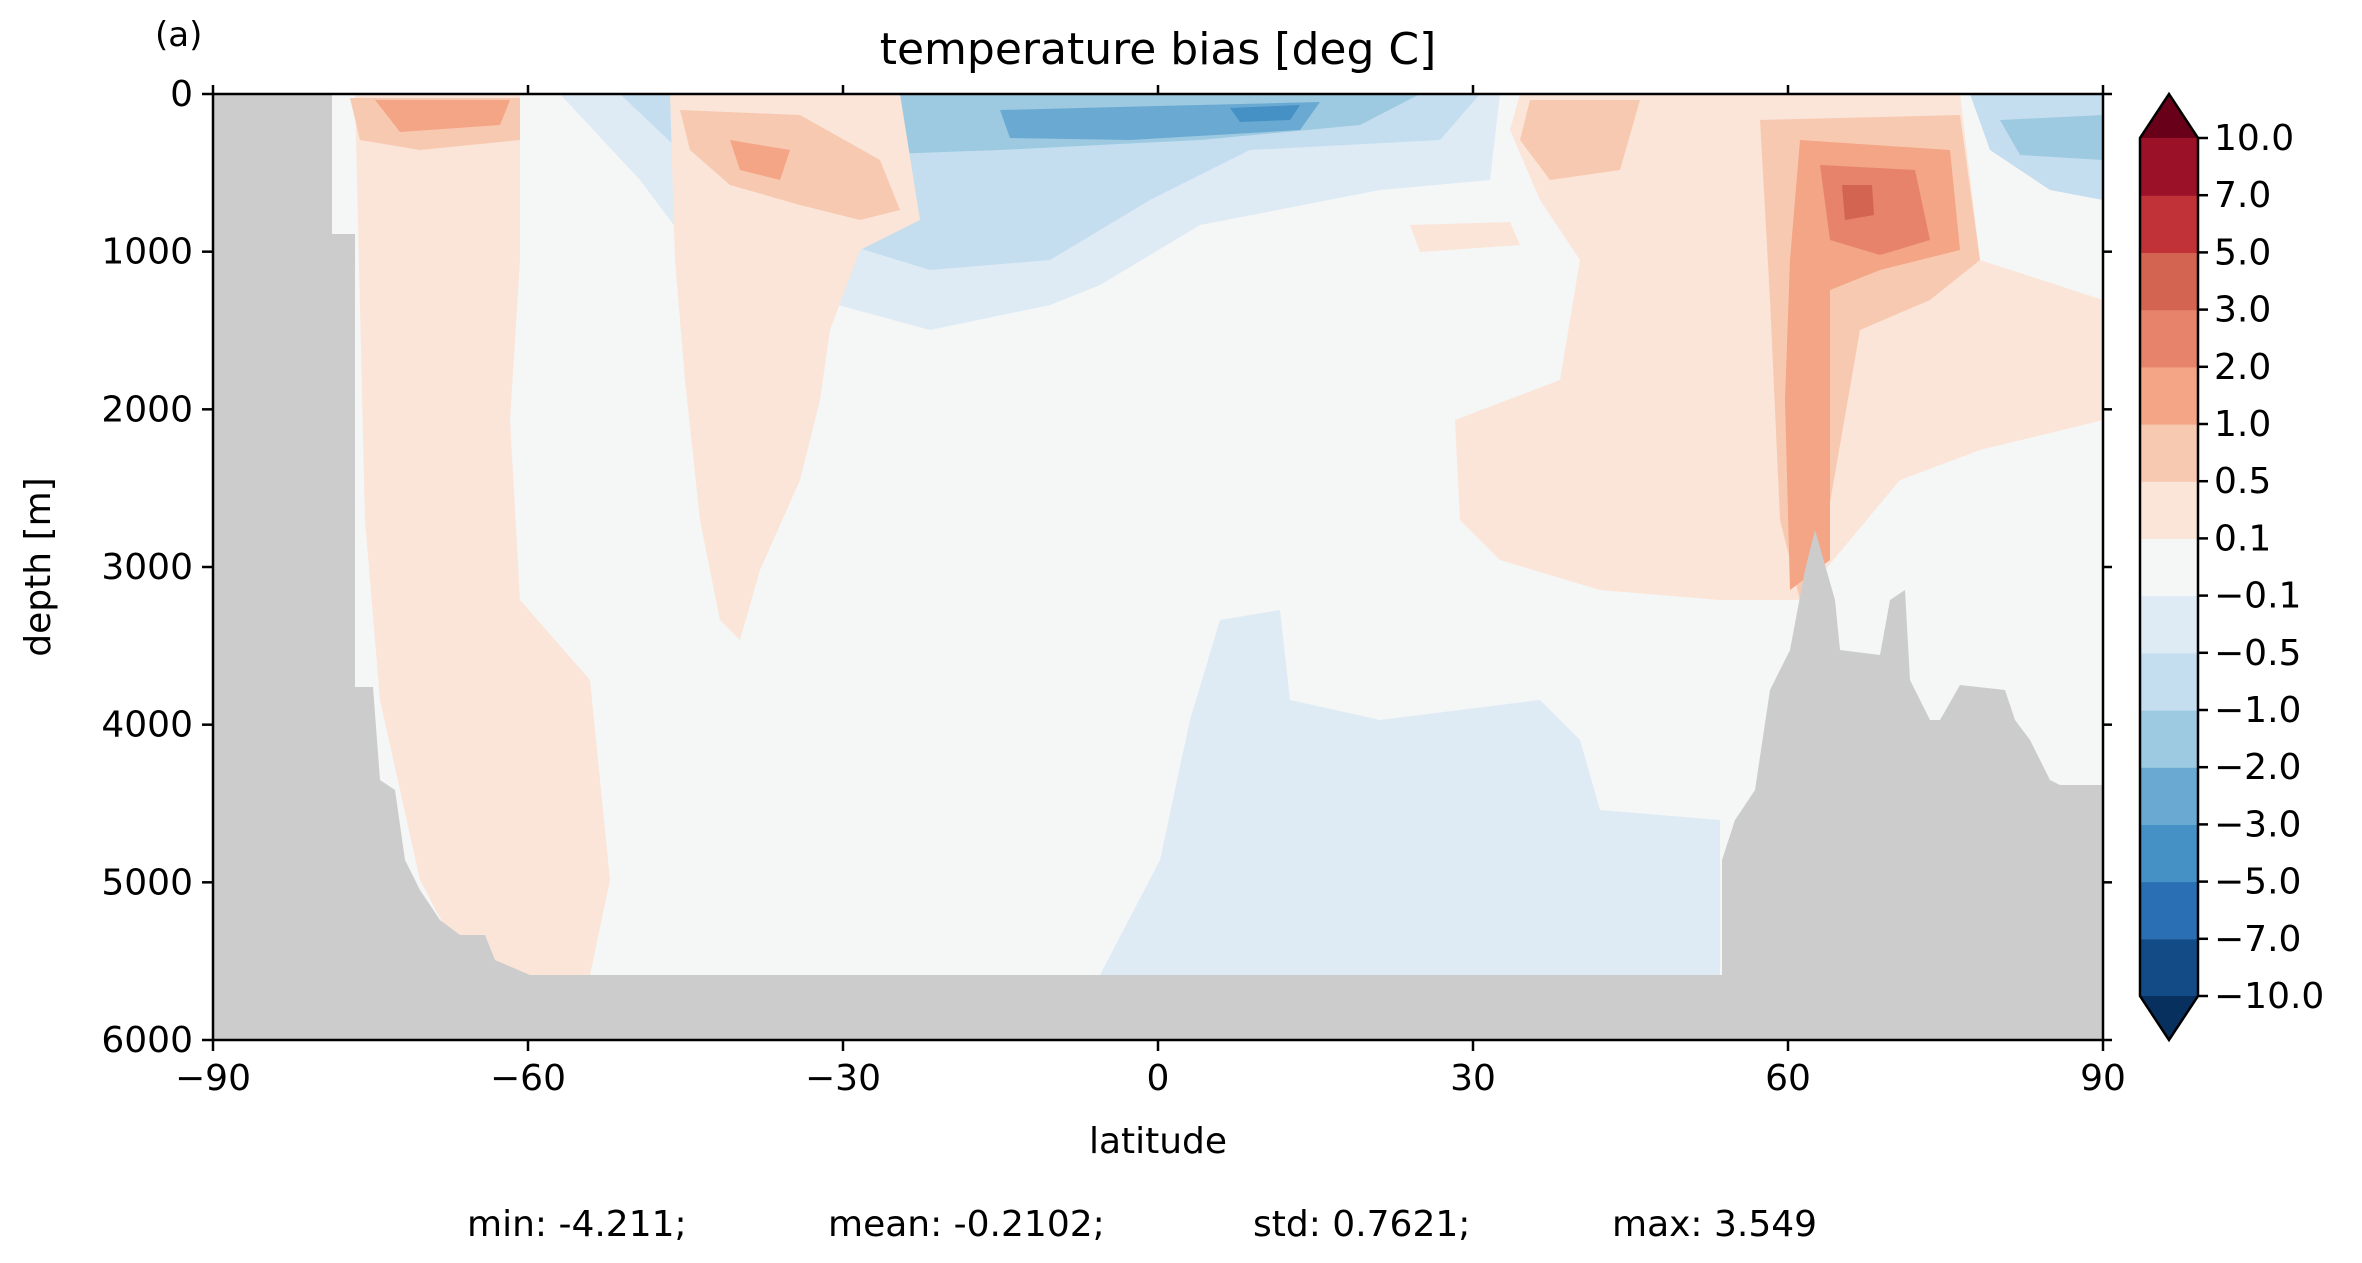 The width and height of the screenshot is (2362, 1263). I want to click on colorbar-tick-label: 5.0, so click(2242, 252).